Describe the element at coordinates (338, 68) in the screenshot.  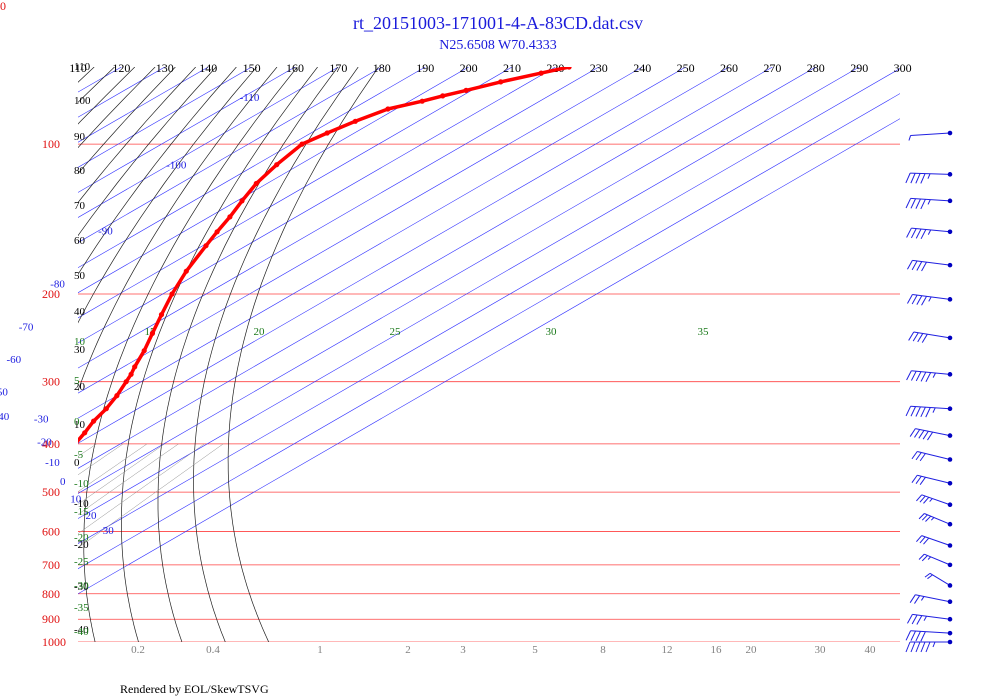
I see `top-temp-tick: 170` at that location.